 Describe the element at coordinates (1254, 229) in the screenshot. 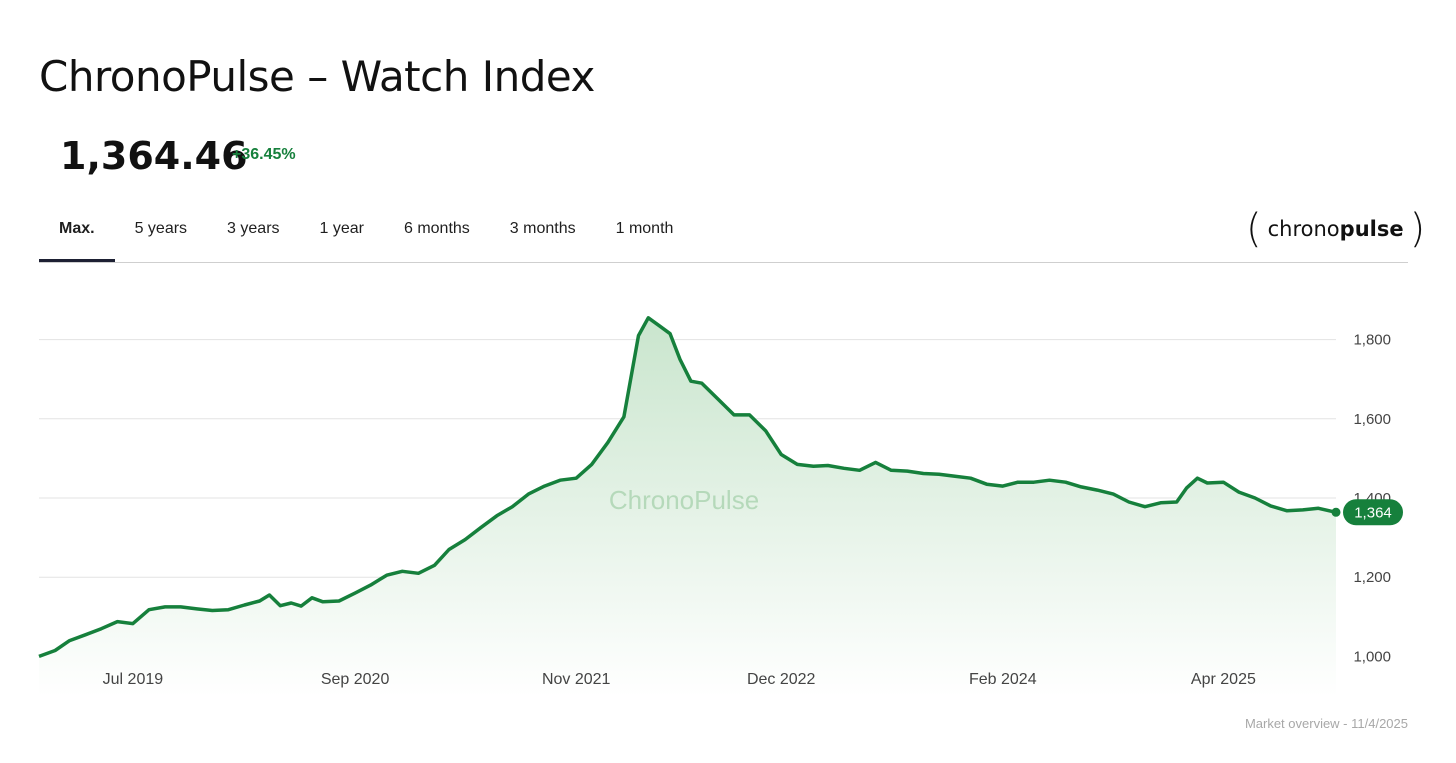

I see `logo-left-bracket: (` at that location.